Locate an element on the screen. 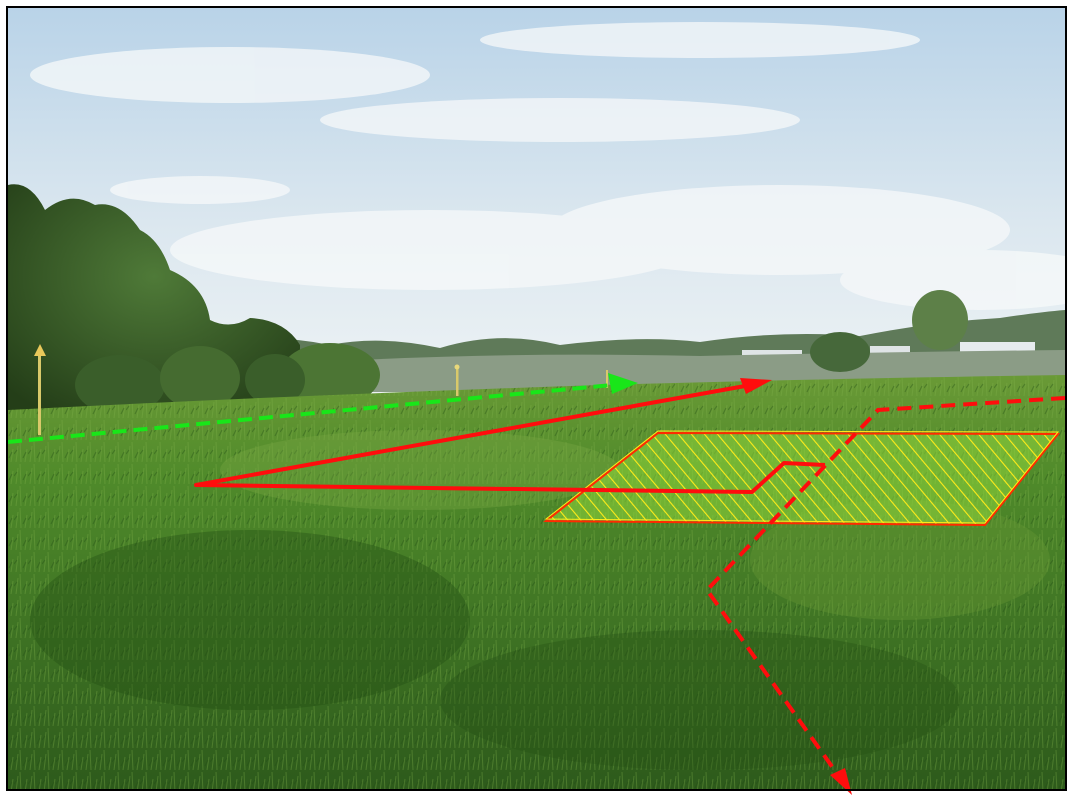  green-arrowhead-icon is located at coordinates (623, 383).